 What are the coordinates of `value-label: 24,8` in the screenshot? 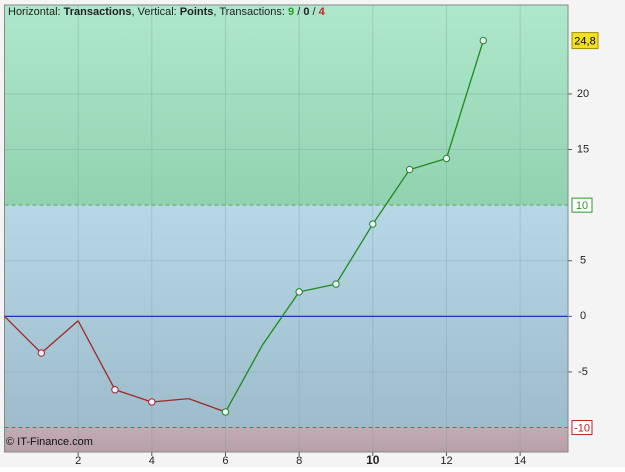 It's located at (584, 41).